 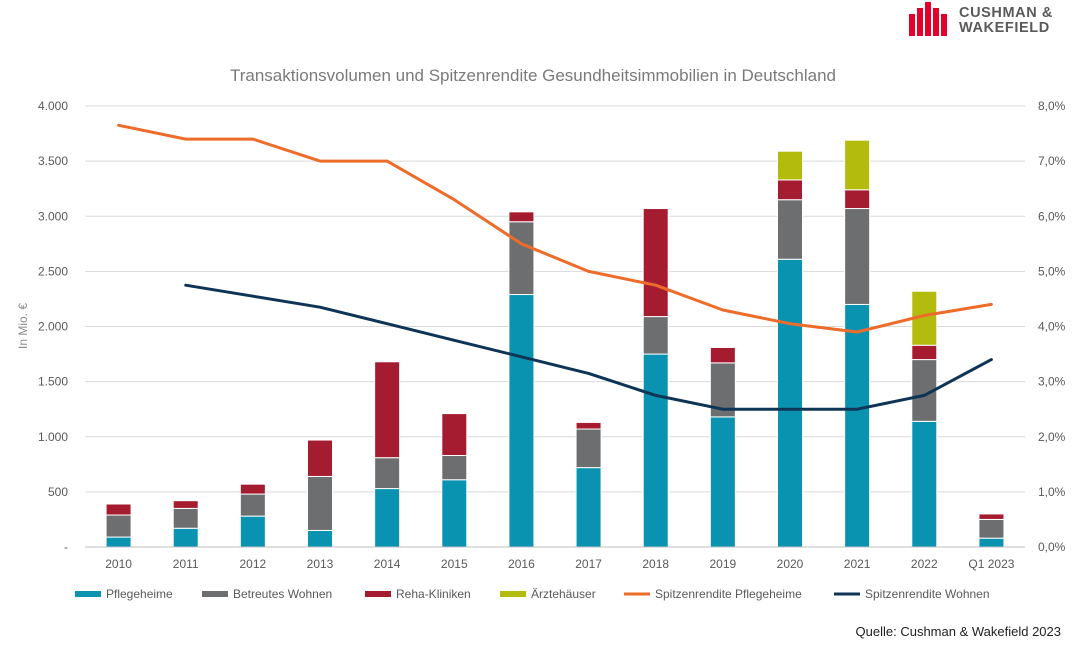 What do you see at coordinates (924, 564) in the screenshot?
I see `x-tick-label: 2022` at bounding box center [924, 564].